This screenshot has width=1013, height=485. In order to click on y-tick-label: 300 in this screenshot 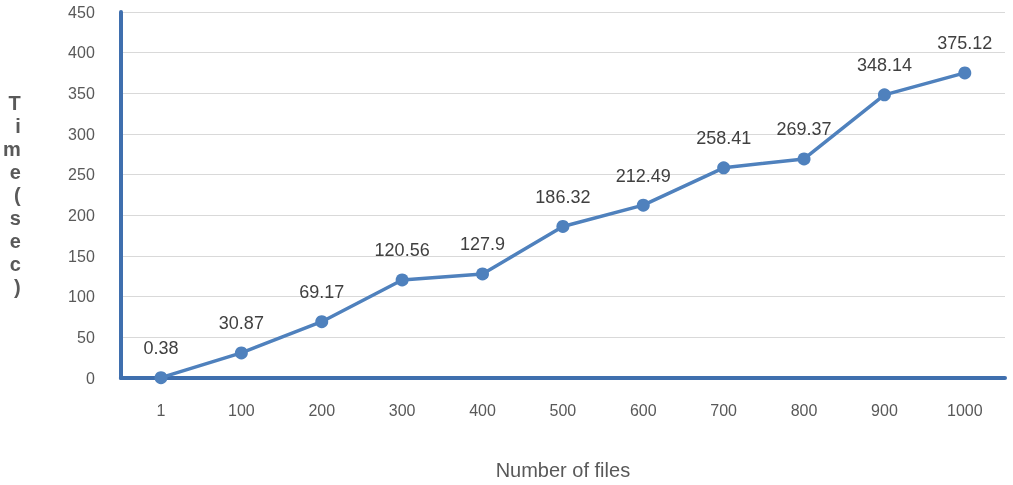, I will do `click(81, 134)`.